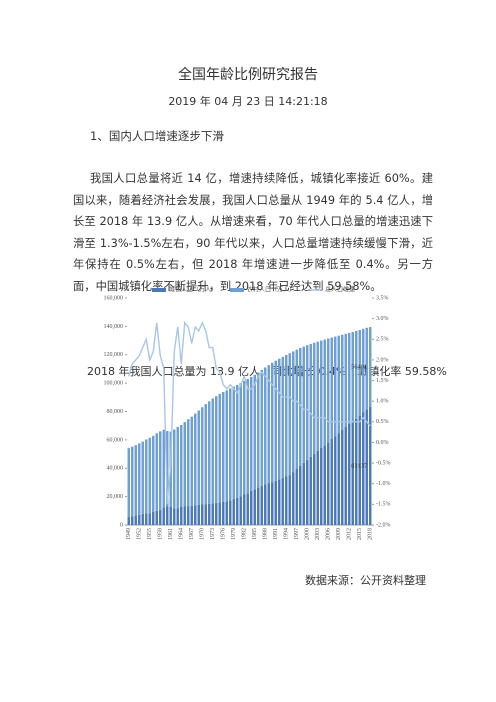 The width and height of the screenshot is (496, 702). I want to click on data-label: 56401, so click(359, 367).